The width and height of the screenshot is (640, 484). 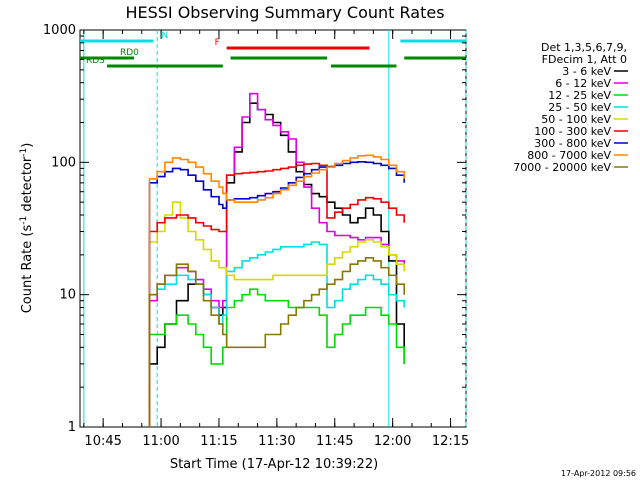 What do you see at coordinates (569, 155) in the screenshot?
I see `legend-entry-label: 800 - 7000 keV` at bounding box center [569, 155].